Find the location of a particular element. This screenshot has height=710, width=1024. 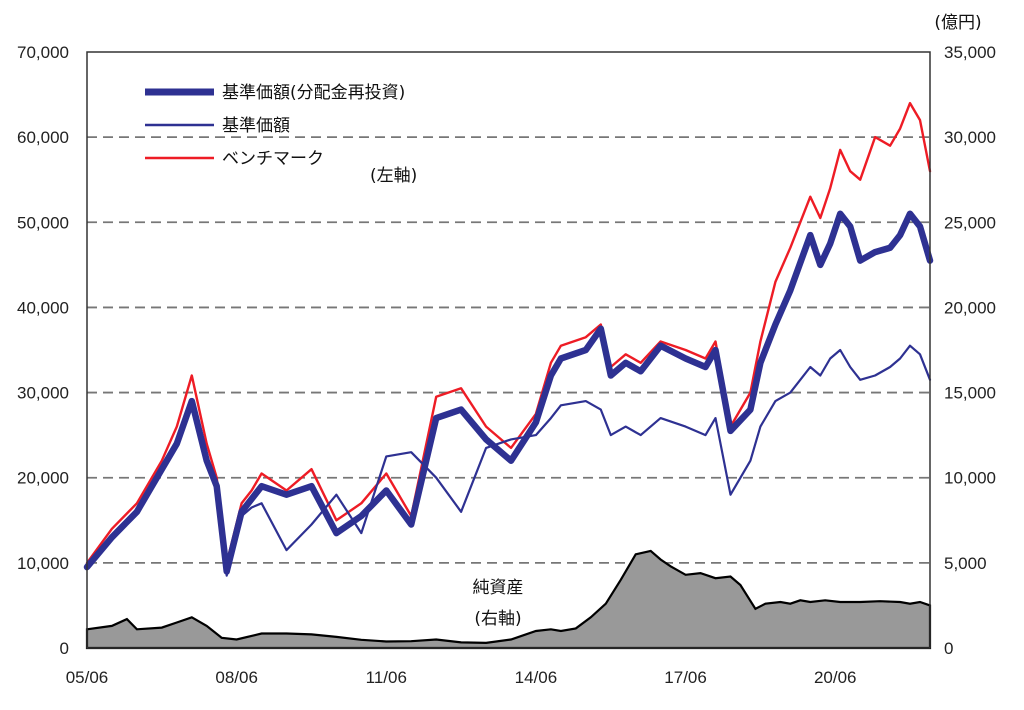

y-right-tick-label: 25,000 is located at coordinates (970, 222).